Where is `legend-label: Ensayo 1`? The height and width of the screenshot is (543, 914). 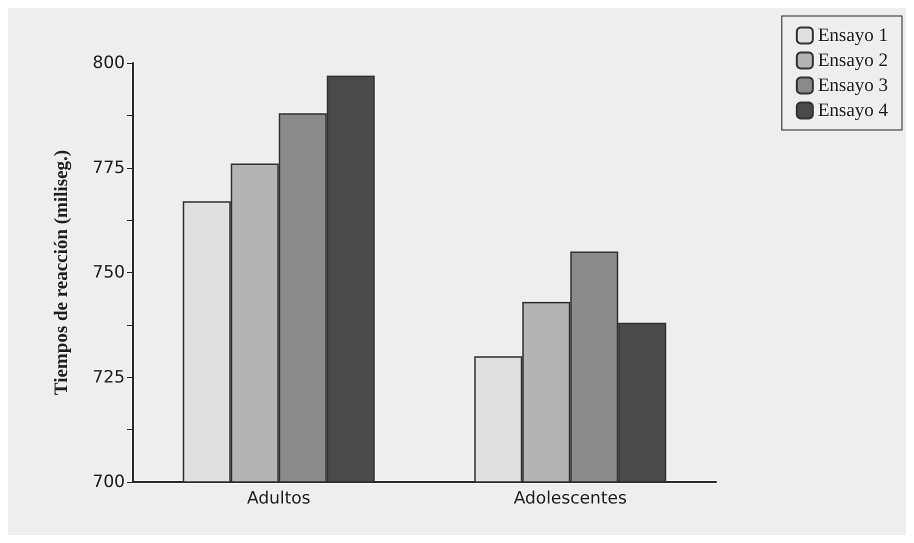
legend-label: Ensayo 1 is located at coordinates (853, 35).